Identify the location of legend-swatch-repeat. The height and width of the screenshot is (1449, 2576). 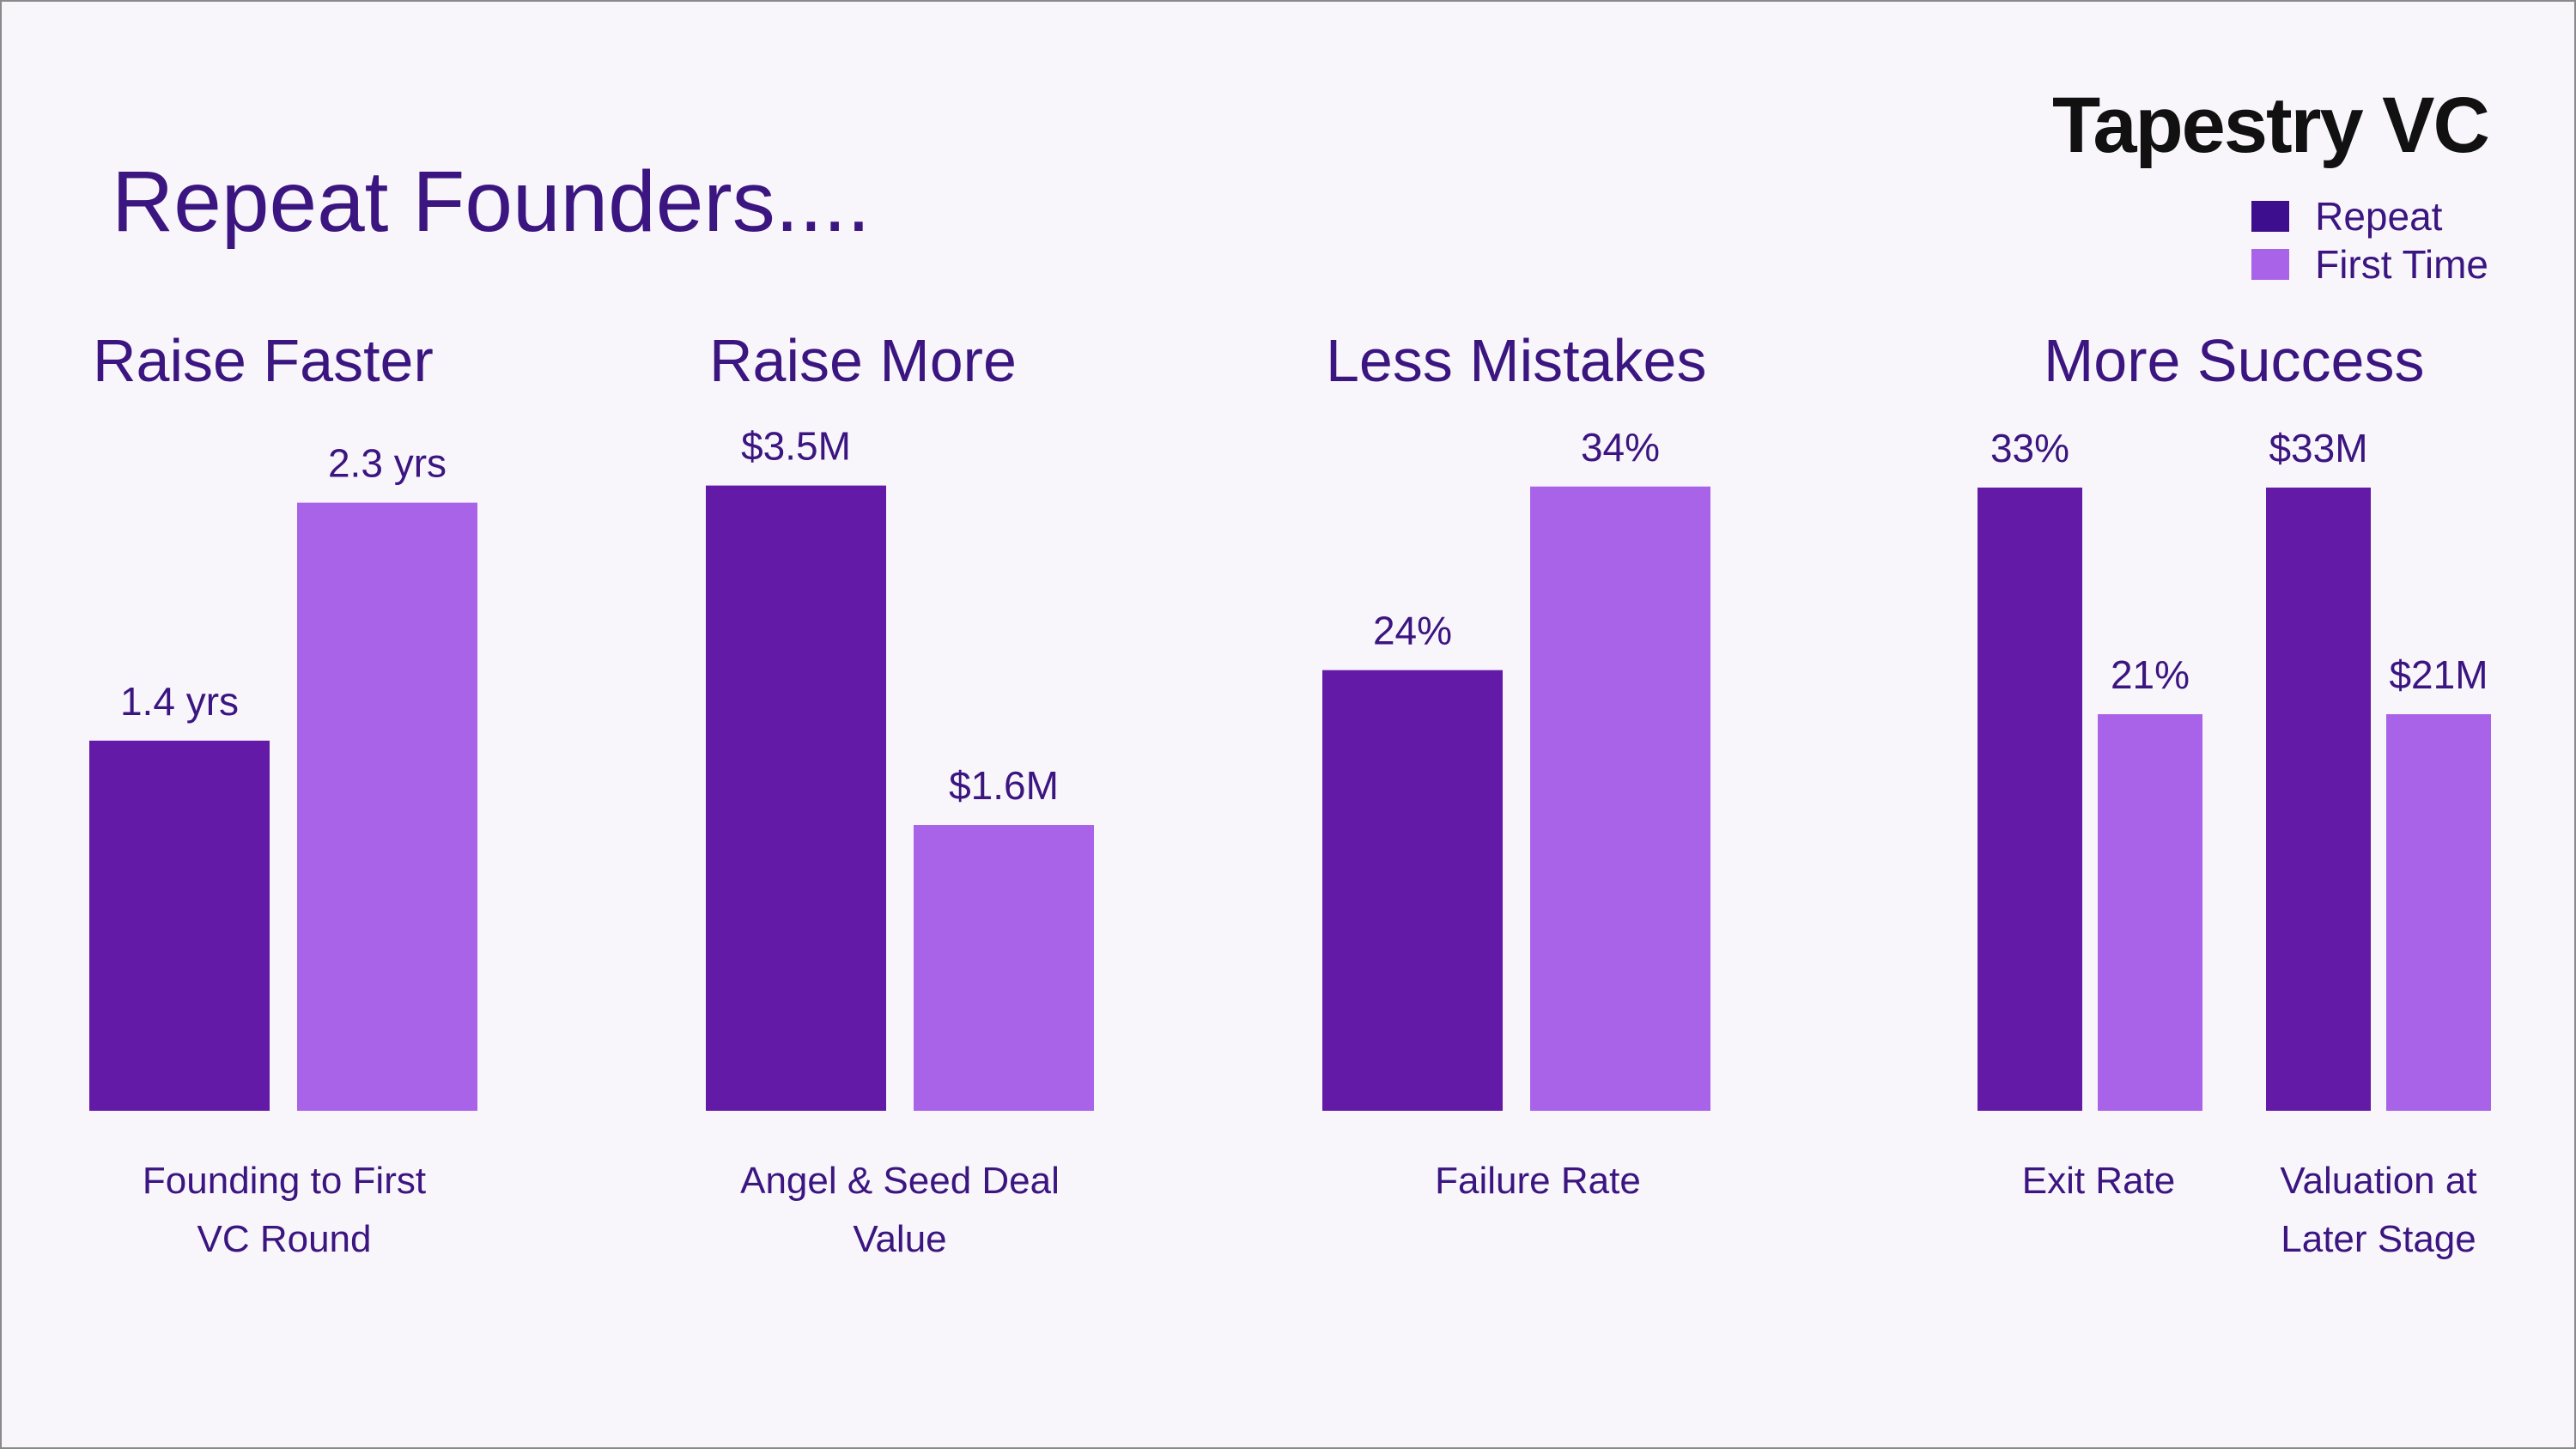
(2270, 216).